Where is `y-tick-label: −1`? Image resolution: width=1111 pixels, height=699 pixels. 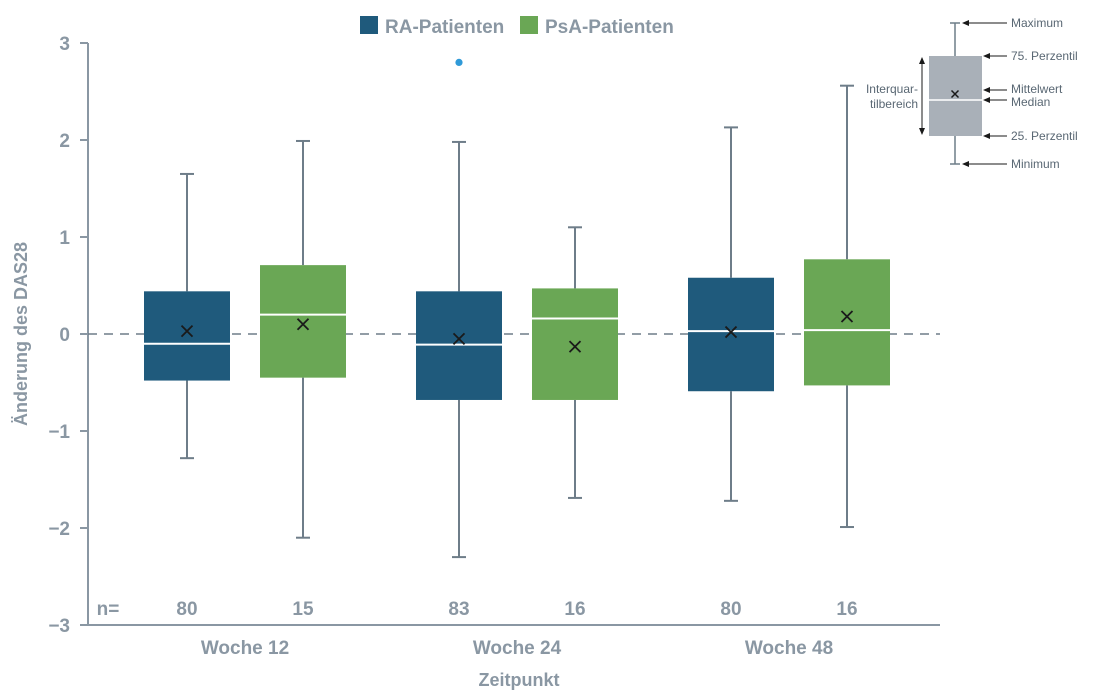 y-tick-label: −1 is located at coordinates (59, 432).